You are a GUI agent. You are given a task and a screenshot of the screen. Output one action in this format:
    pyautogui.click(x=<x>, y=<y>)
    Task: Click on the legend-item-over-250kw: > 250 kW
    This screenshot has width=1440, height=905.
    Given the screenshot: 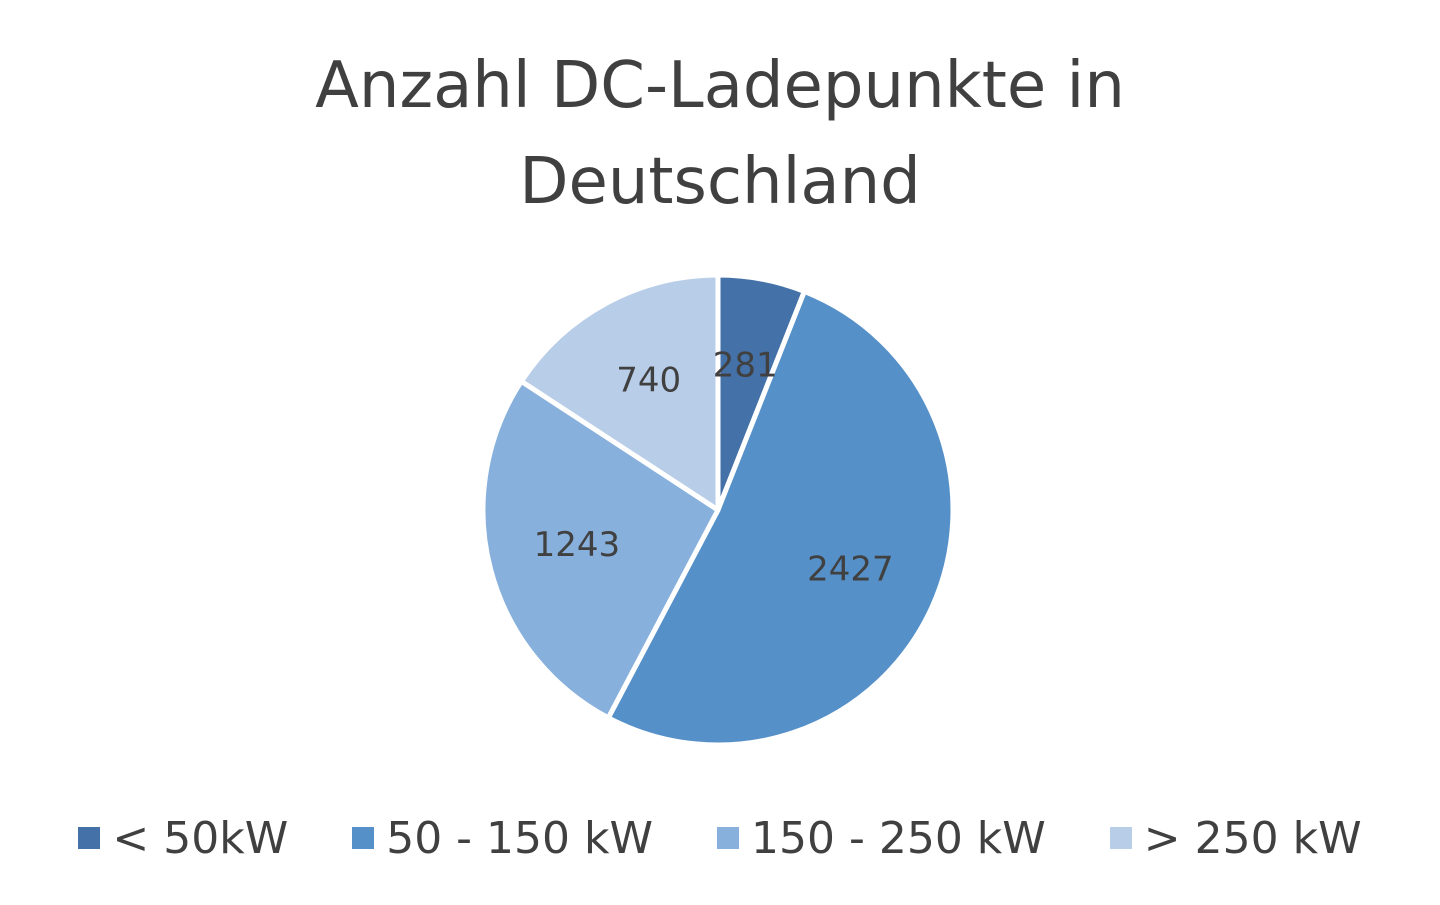 What is the action you would take?
    pyautogui.click(x=1235, y=838)
    